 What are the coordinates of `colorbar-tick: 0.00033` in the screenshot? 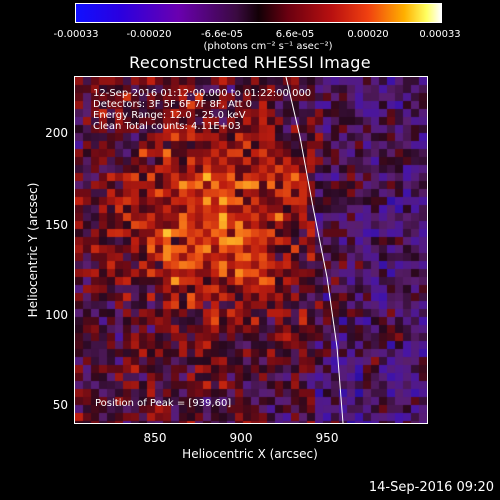 It's located at (440, 34).